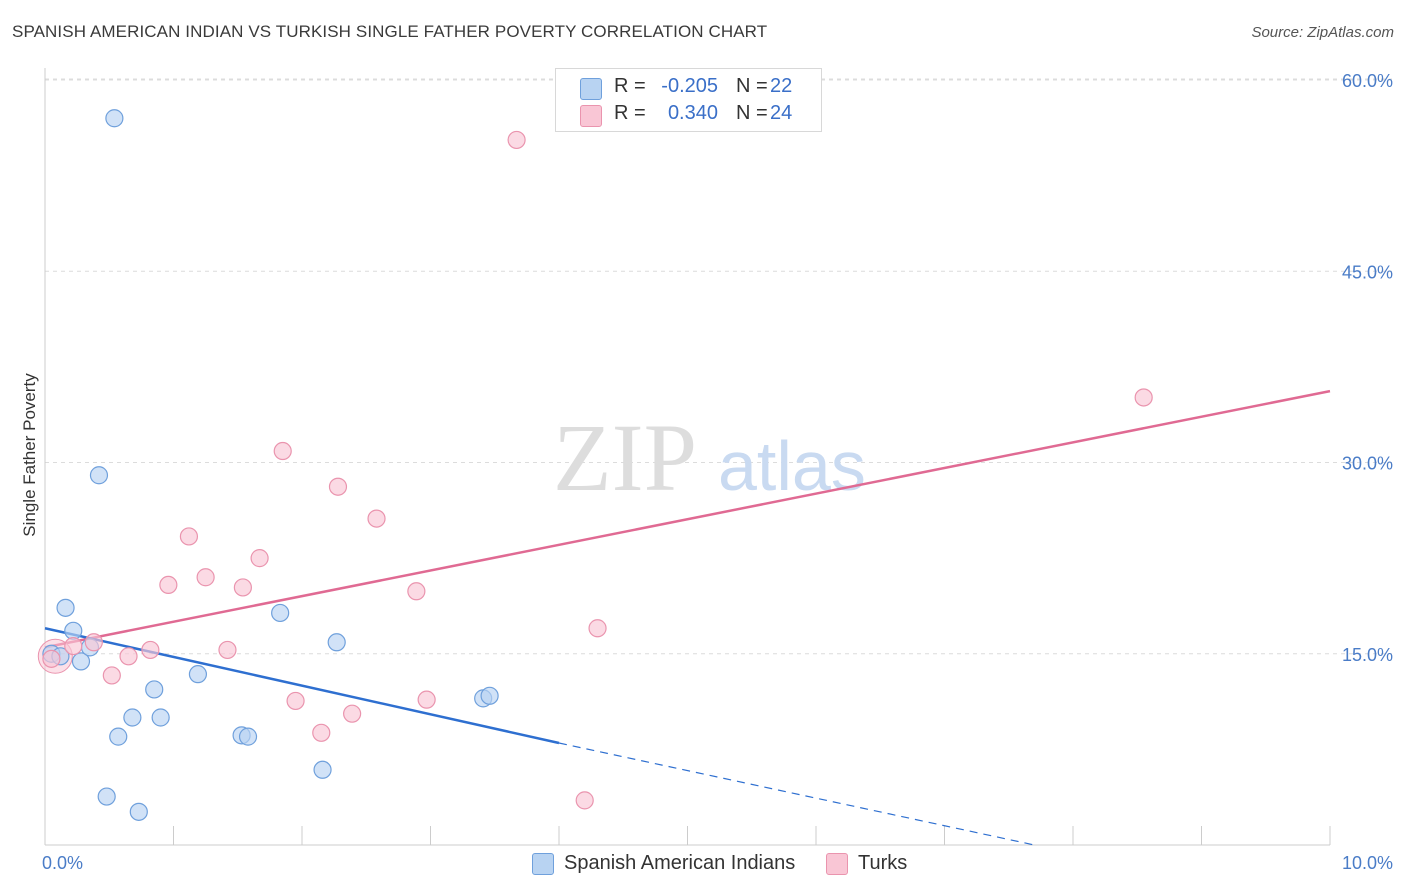 This screenshot has width=1406, height=892. I want to click on x-tick-label: 0.0%, so click(62, 863).